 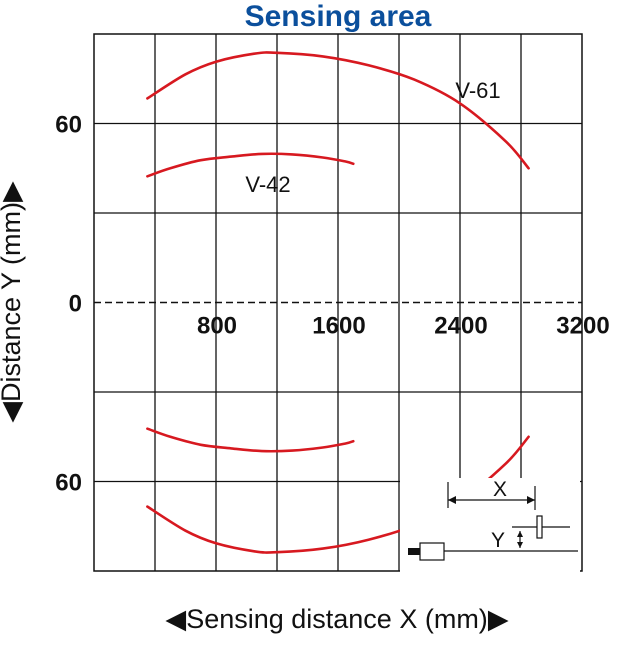 I want to click on x-tick-label: 1600, so click(x=338, y=326).